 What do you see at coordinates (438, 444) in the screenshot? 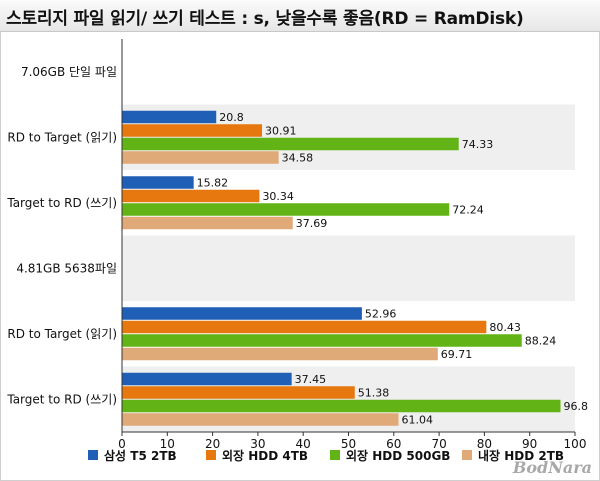
I see `x-tick-label: 70` at bounding box center [438, 444].